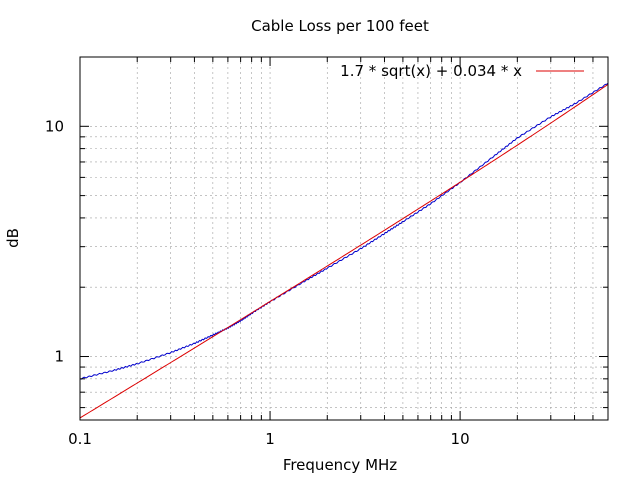 The width and height of the screenshot is (640, 480). Describe the element at coordinates (340, 465) in the screenshot. I see `x-axis-label: Frequency MHz` at that location.